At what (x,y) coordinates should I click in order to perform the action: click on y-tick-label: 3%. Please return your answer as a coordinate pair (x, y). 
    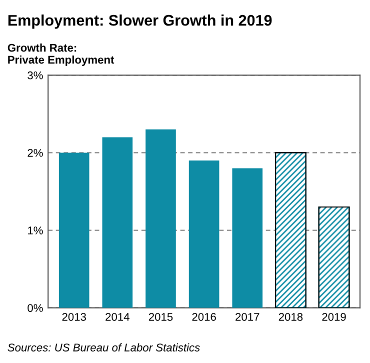
    Looking at the image, I should click on (35, 75).